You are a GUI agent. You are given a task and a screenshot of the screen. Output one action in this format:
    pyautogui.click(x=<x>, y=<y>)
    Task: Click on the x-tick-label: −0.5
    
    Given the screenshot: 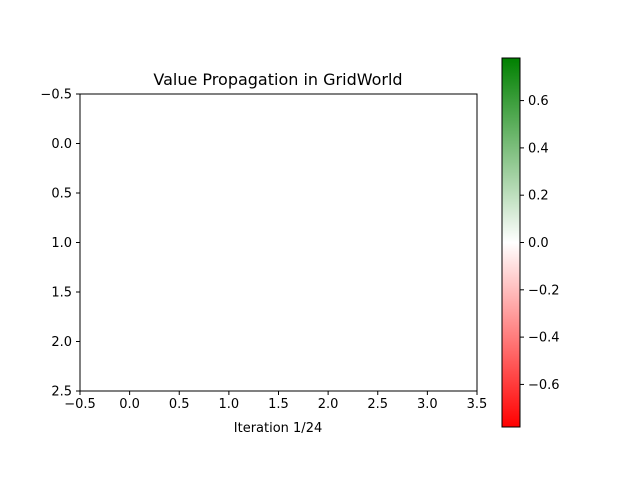 What is the action you would take?
    pyautogui.click(x=80, y=404)
    